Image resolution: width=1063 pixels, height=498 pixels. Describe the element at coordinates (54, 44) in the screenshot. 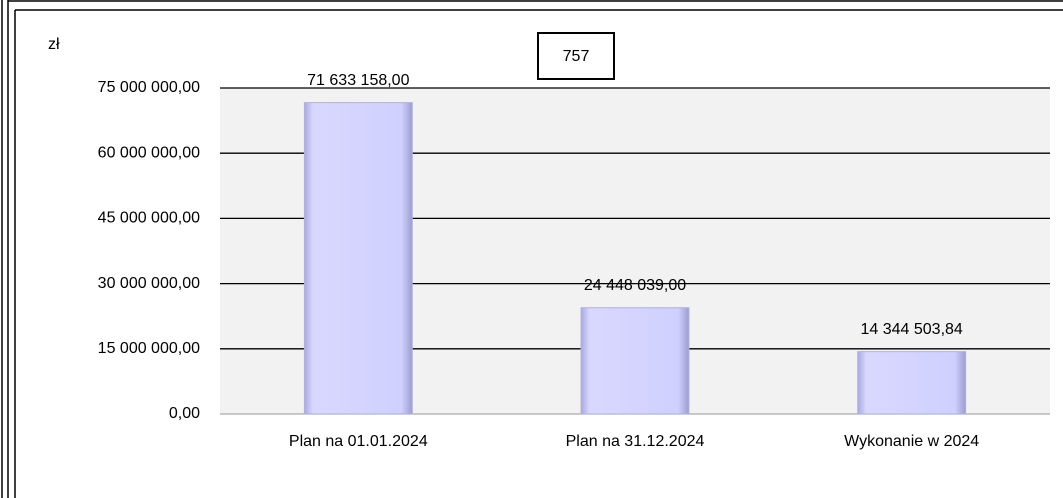

I see `y-unit: zł` at that location.